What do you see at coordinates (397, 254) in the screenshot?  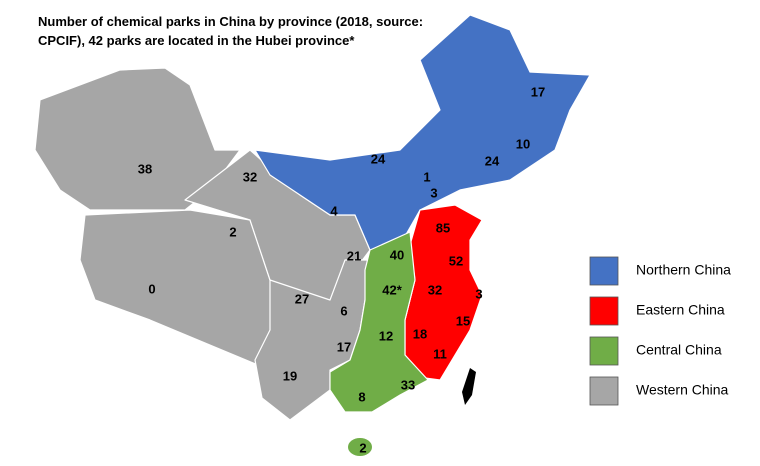 I see `province-label: 40` at bounding box center [397, 254].